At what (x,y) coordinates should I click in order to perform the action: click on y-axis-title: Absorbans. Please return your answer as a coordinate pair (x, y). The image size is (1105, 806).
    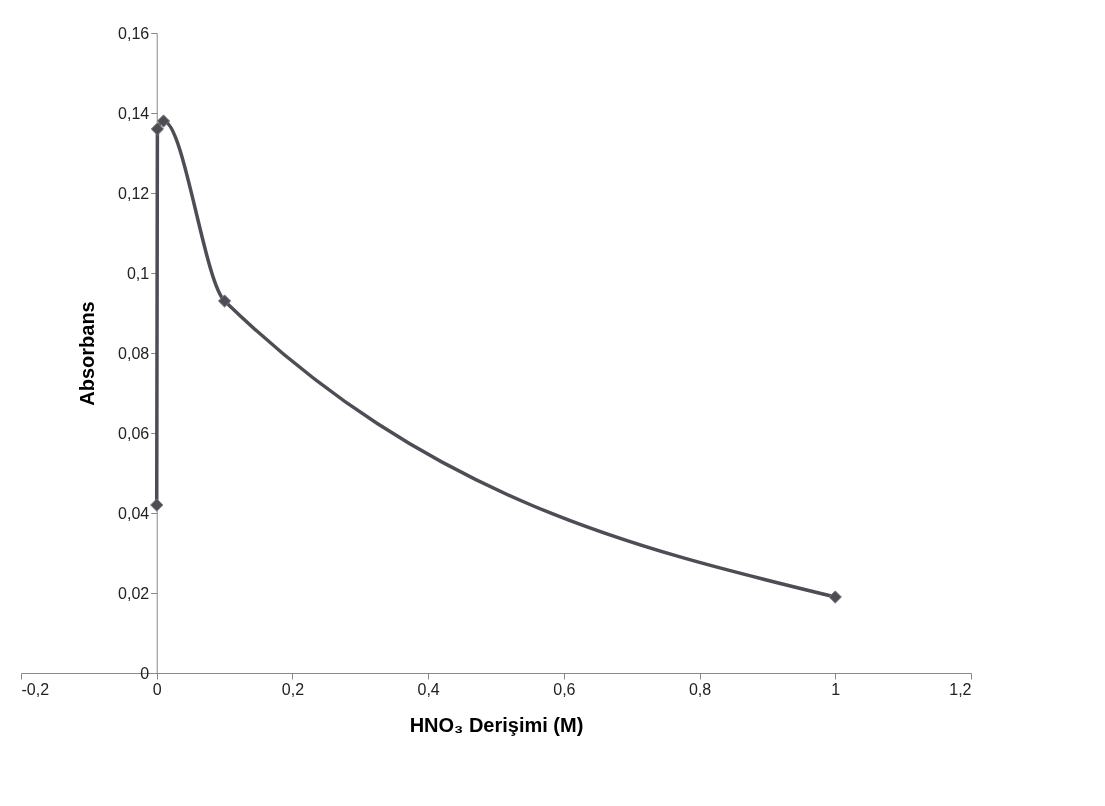
    Looking at the image, I should click on (87, 353).